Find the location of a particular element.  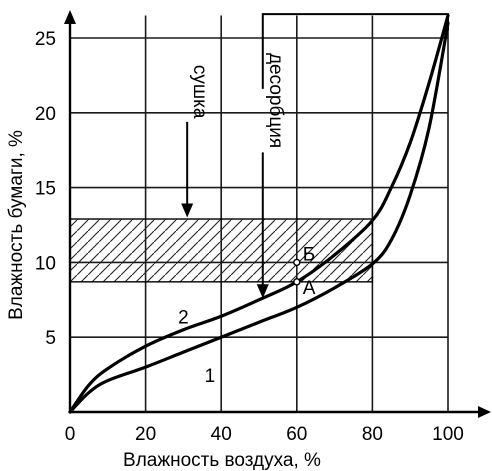

x-tick-label-0: 0 is located at coordinates (70, 434).